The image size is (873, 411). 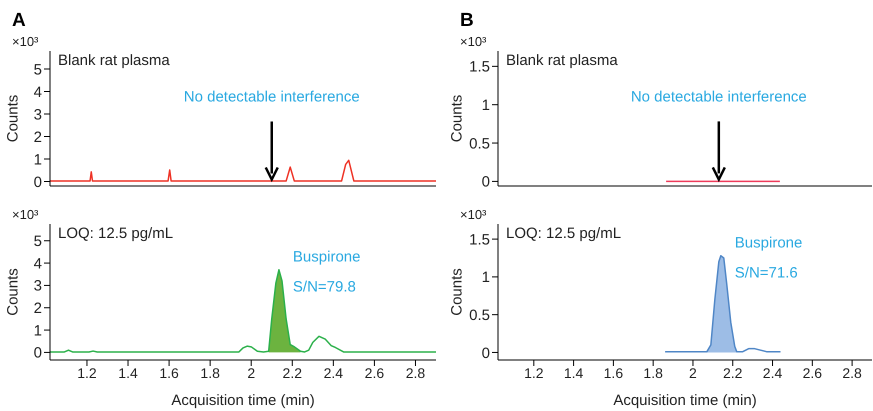 What do you see at coordinates (19, 20) in the screenshot?
I see `chart-title: A` at bounding box center [19, 20].